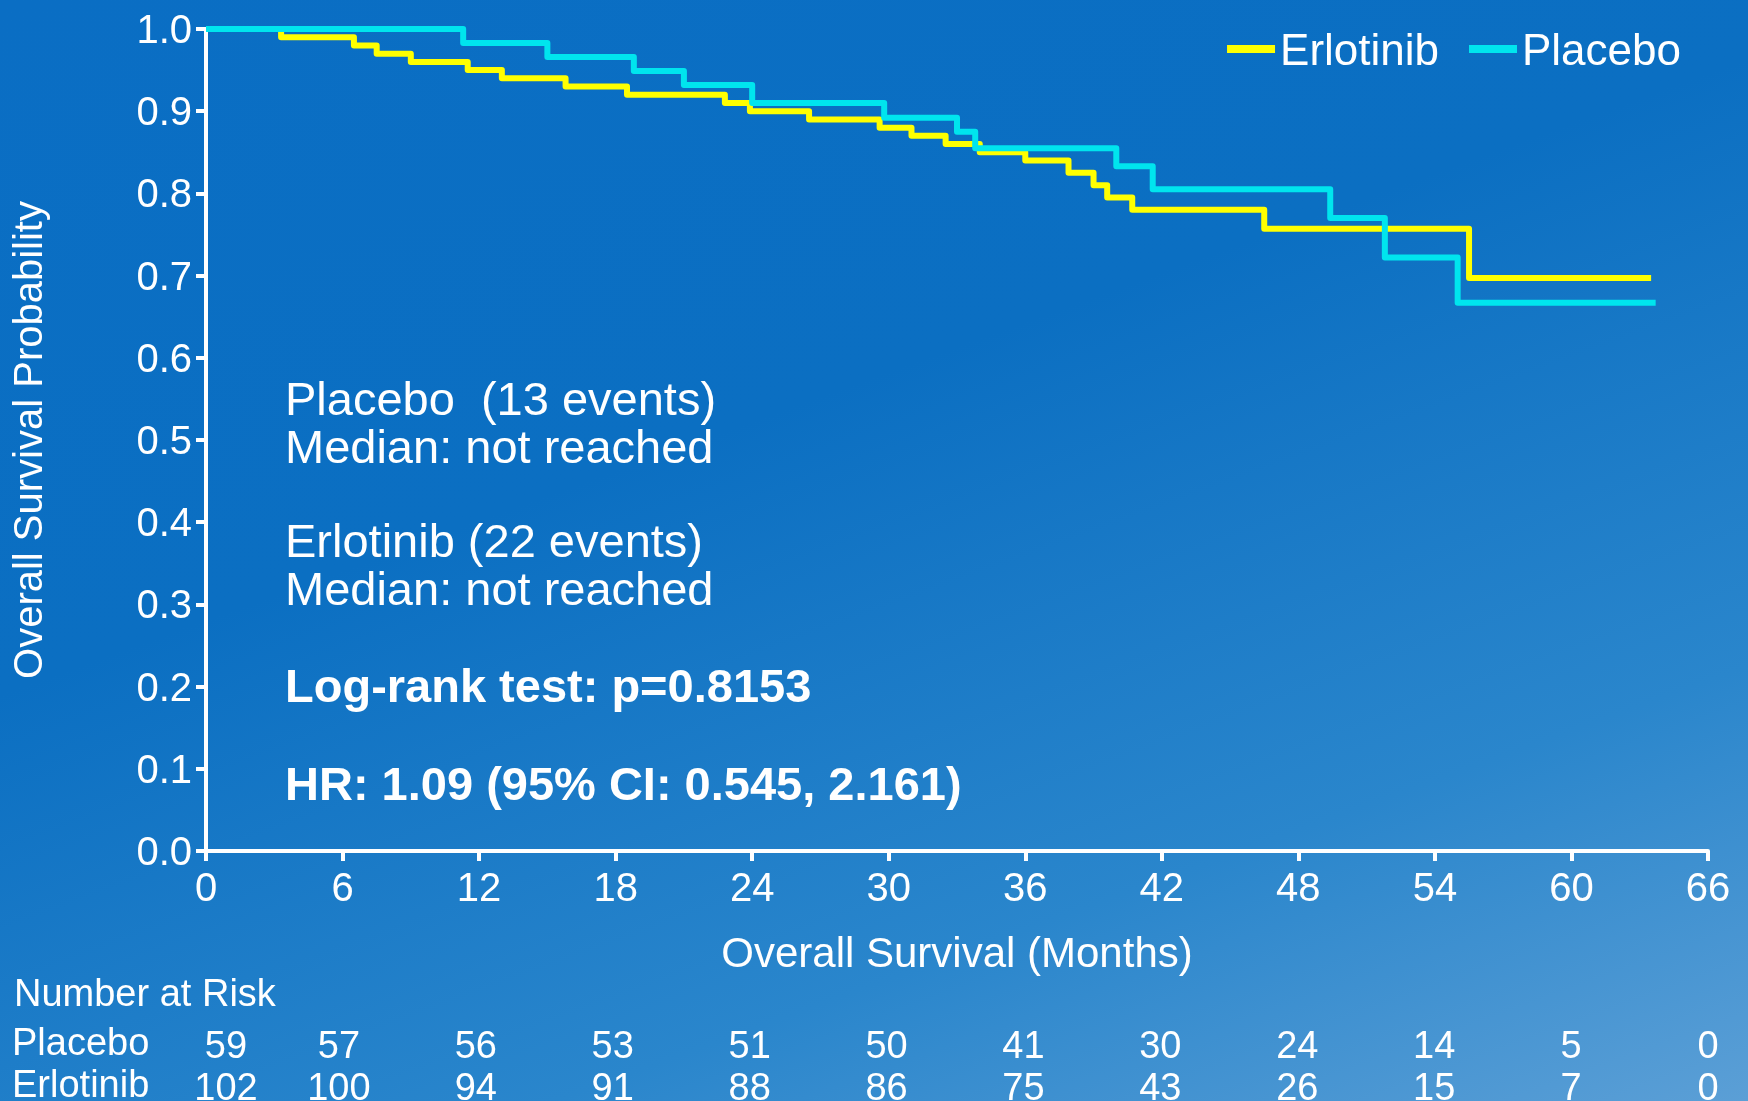  What do you see at coordinates (1162, 887) in the screenshot?
I see `x-tick-label: 42` at bounding box center [1162, 887].